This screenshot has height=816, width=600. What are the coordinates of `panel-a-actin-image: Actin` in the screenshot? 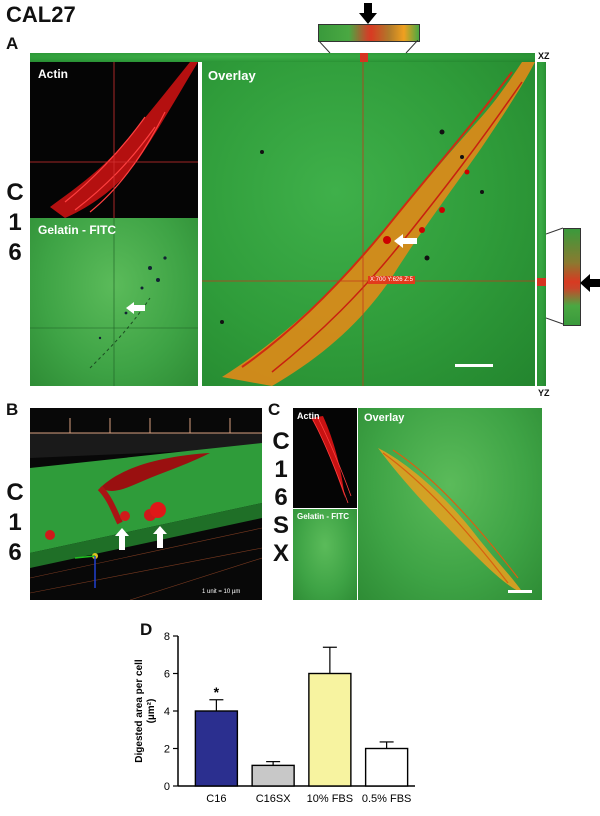 It's located at (114, 140).